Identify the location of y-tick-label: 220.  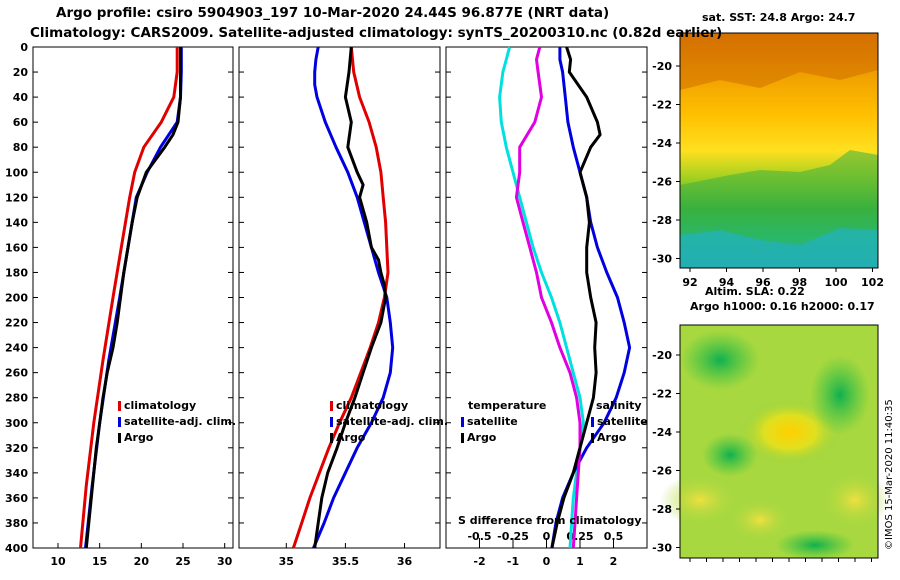
(16, 323).